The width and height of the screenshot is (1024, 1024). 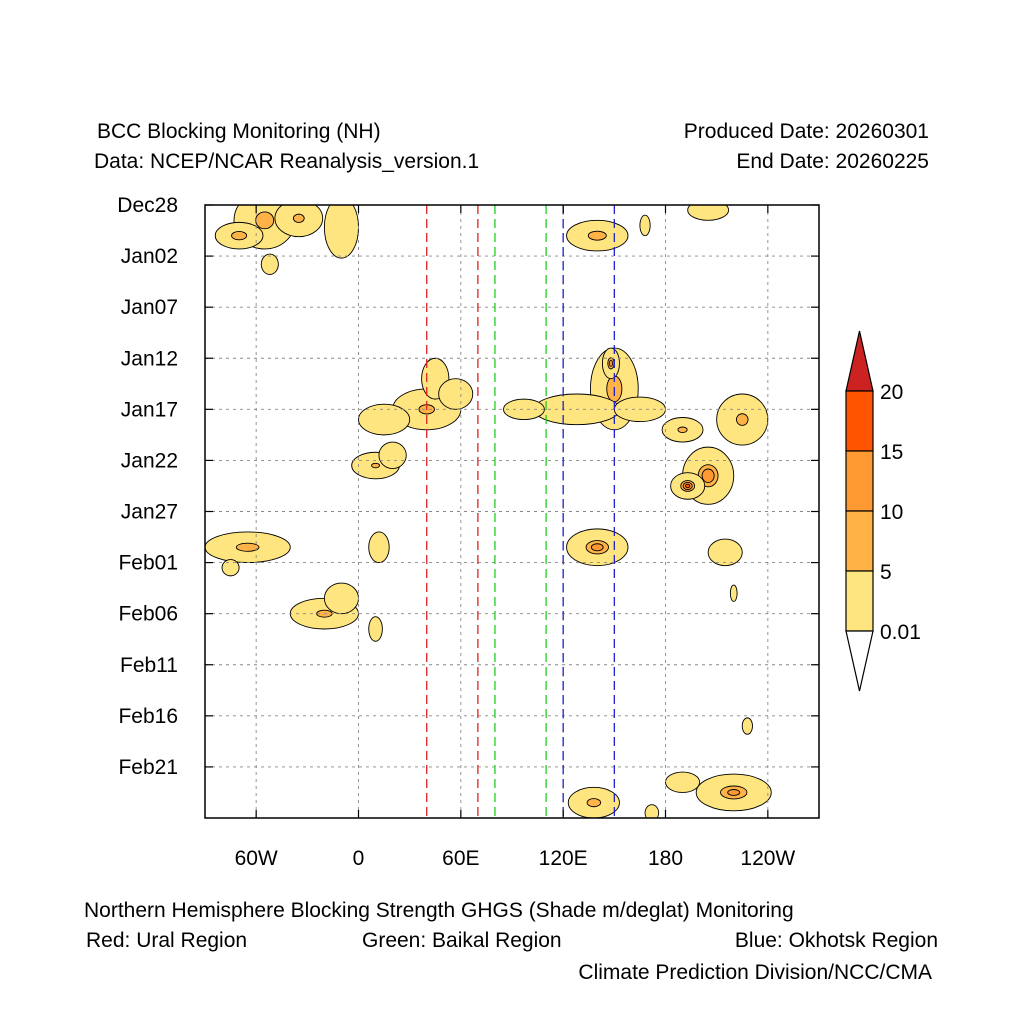 I want to click on y-tick-label: Feb06, so click(x=148, y=614).